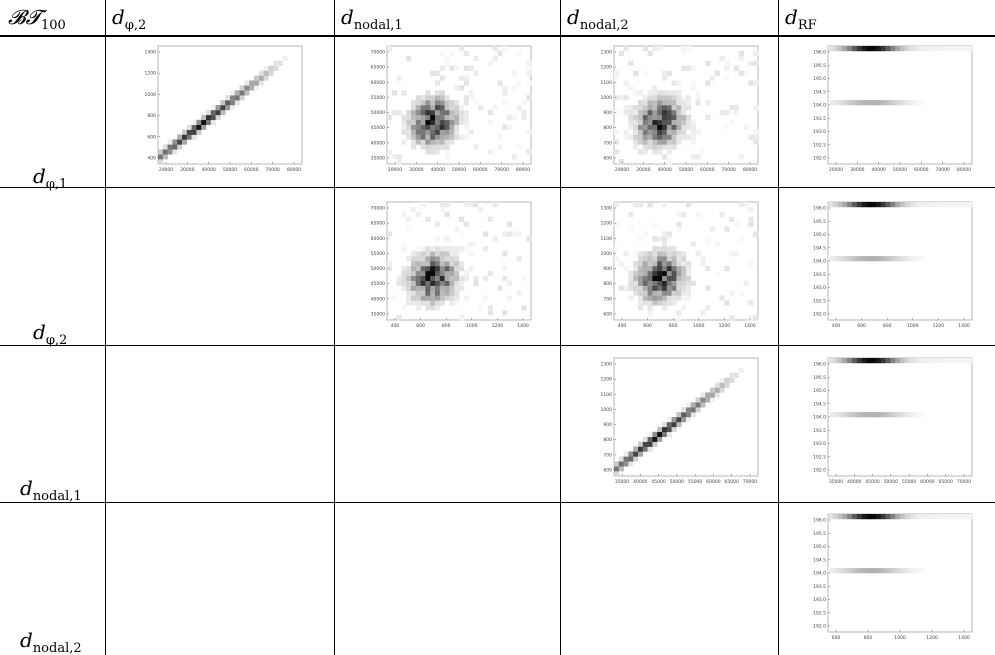  I want to click on grid-vline, so click(778, 327).